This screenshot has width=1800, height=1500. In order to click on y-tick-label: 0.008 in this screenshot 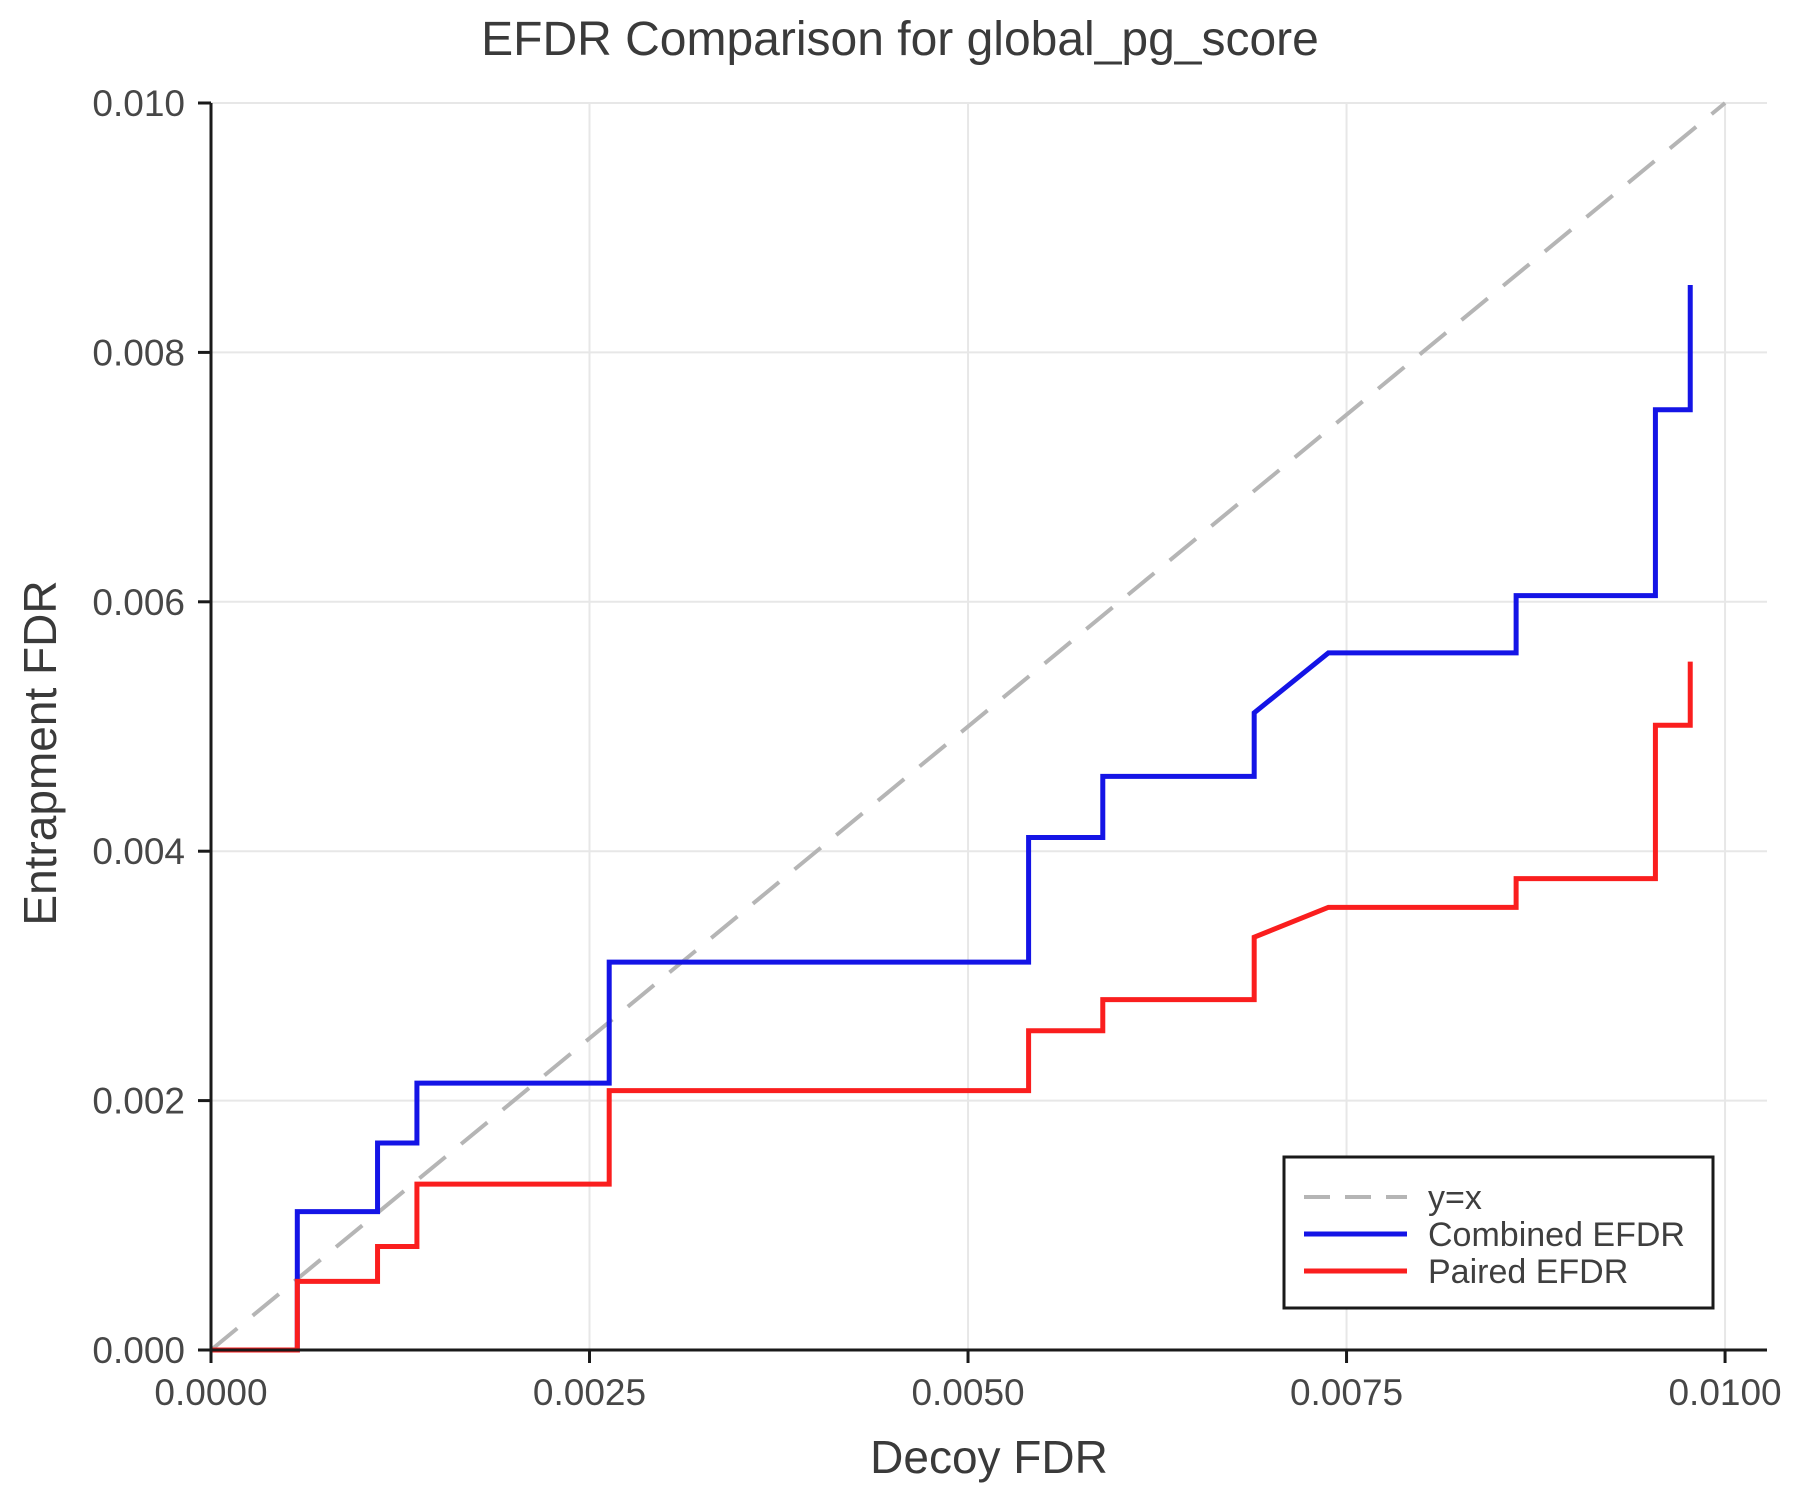, I will do `click(138, 352)`.